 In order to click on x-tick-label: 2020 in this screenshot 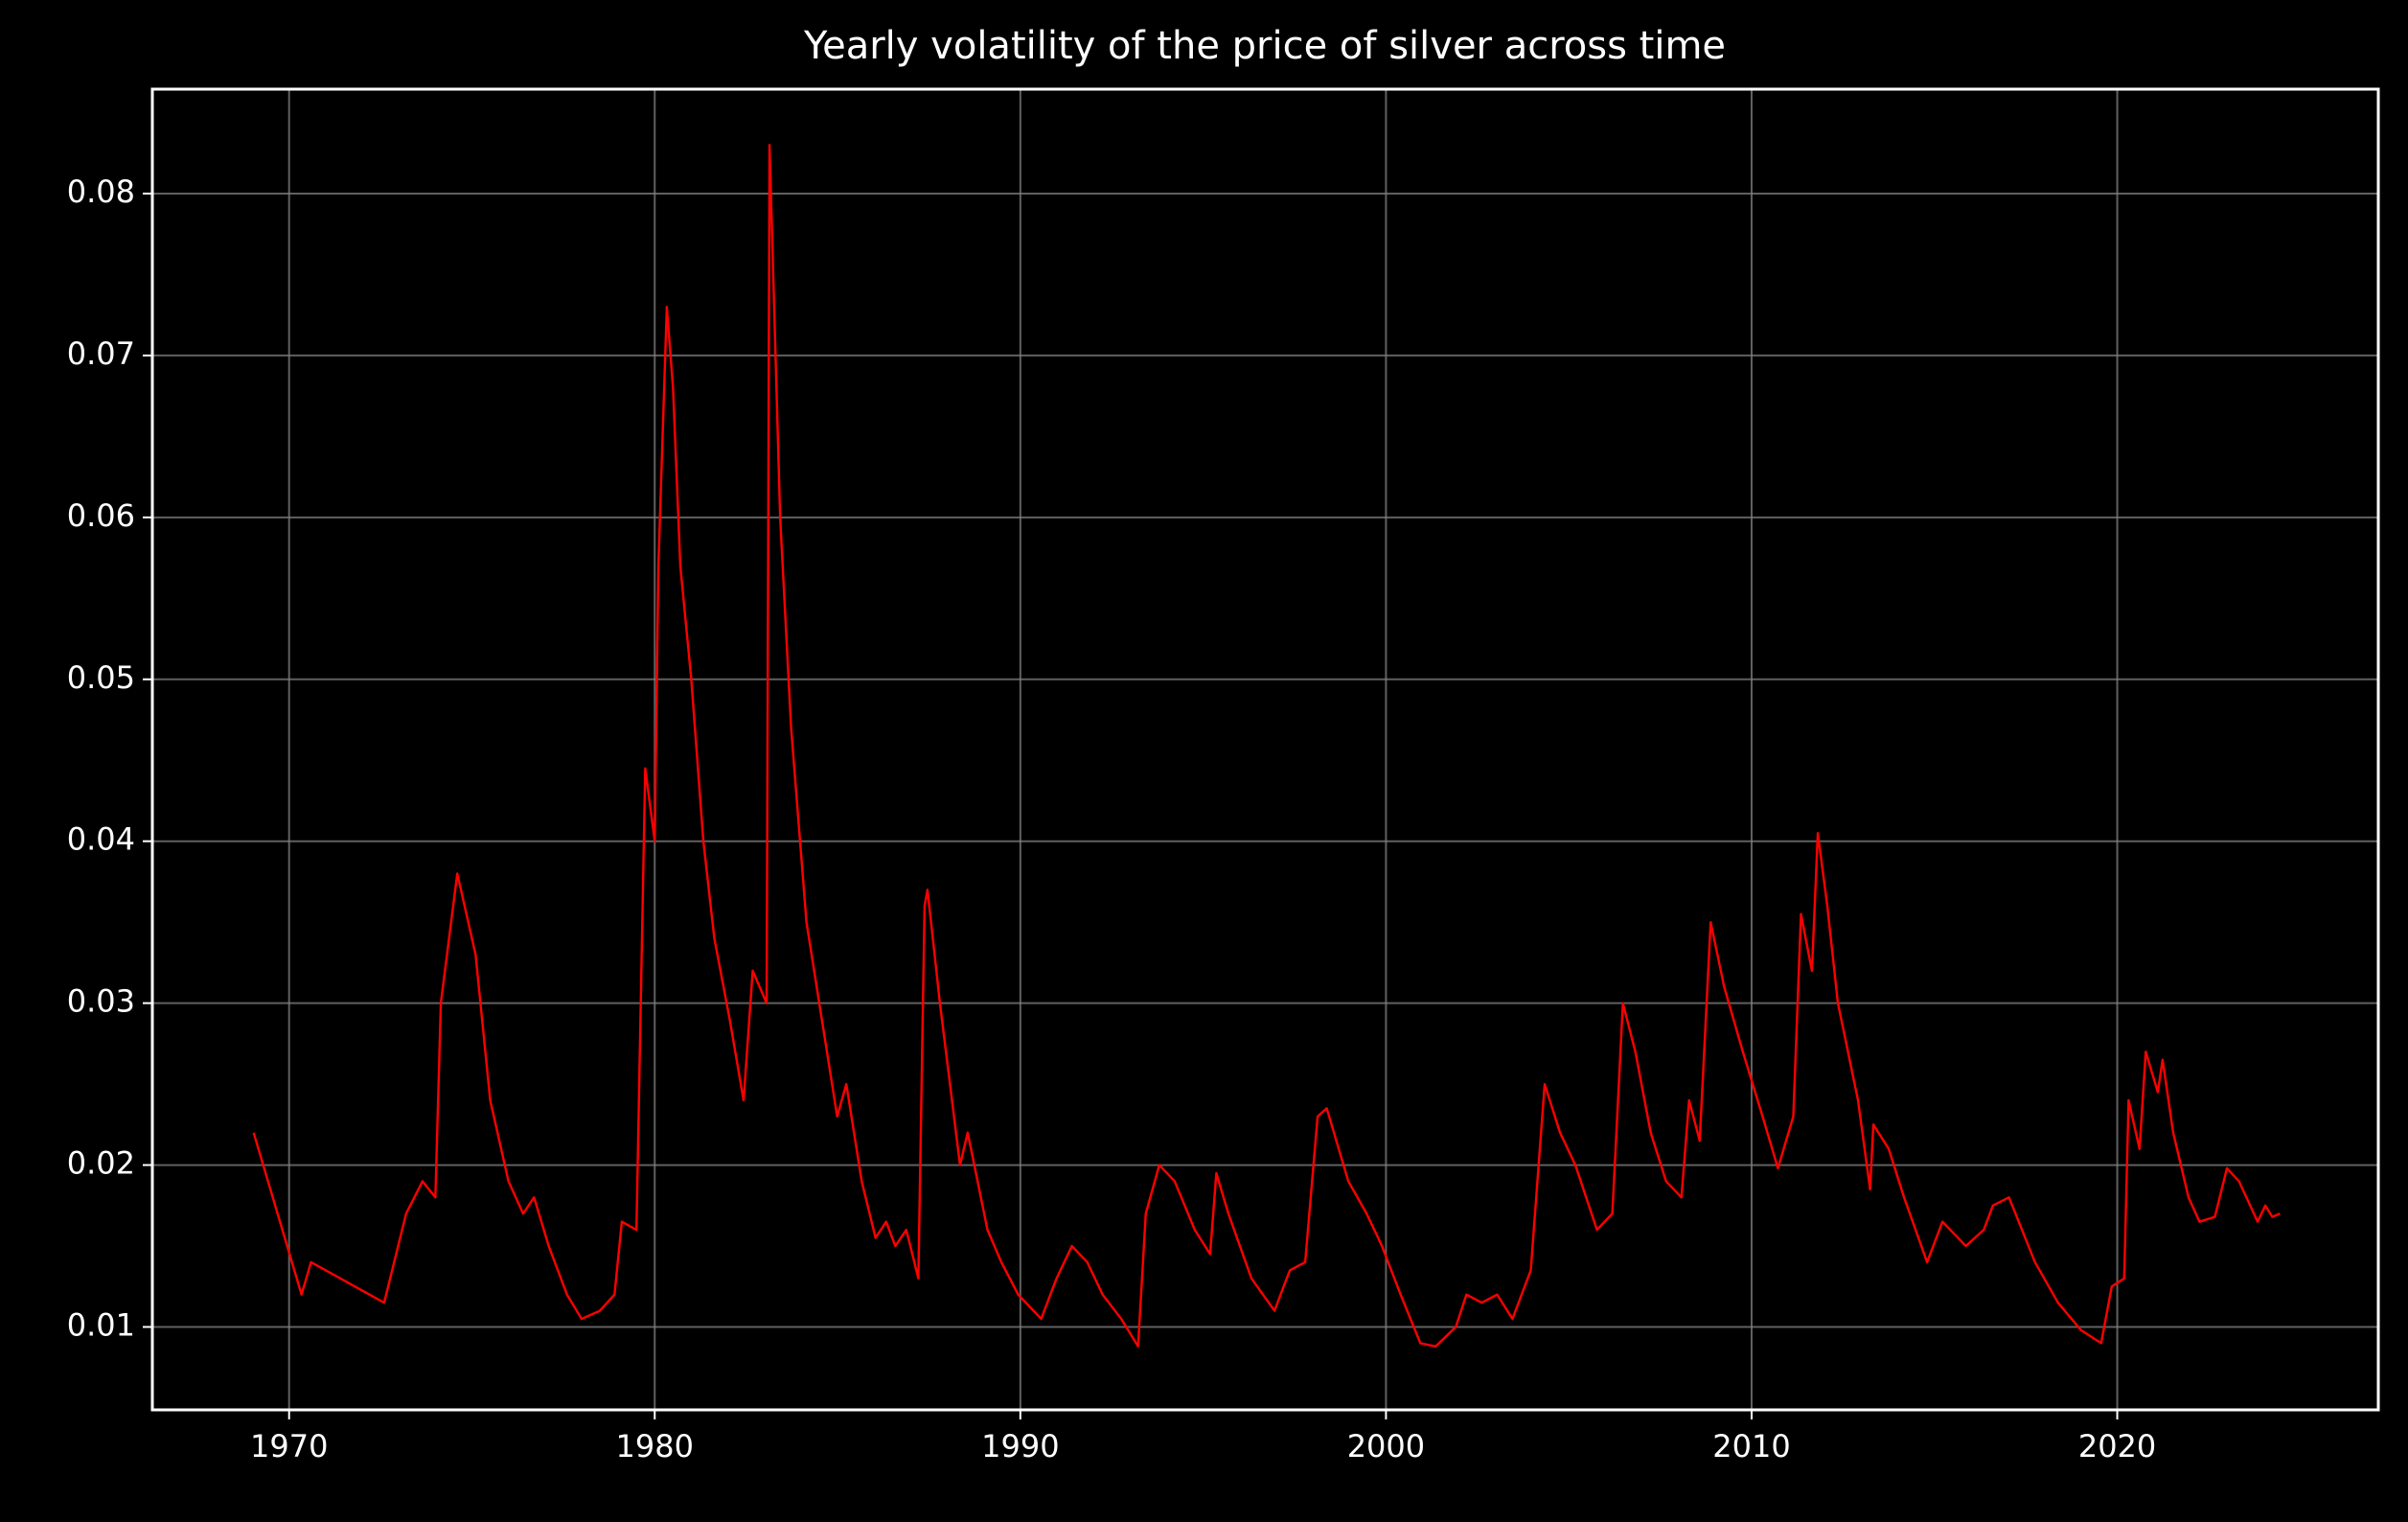, I will do `click(2117, 1446)`.